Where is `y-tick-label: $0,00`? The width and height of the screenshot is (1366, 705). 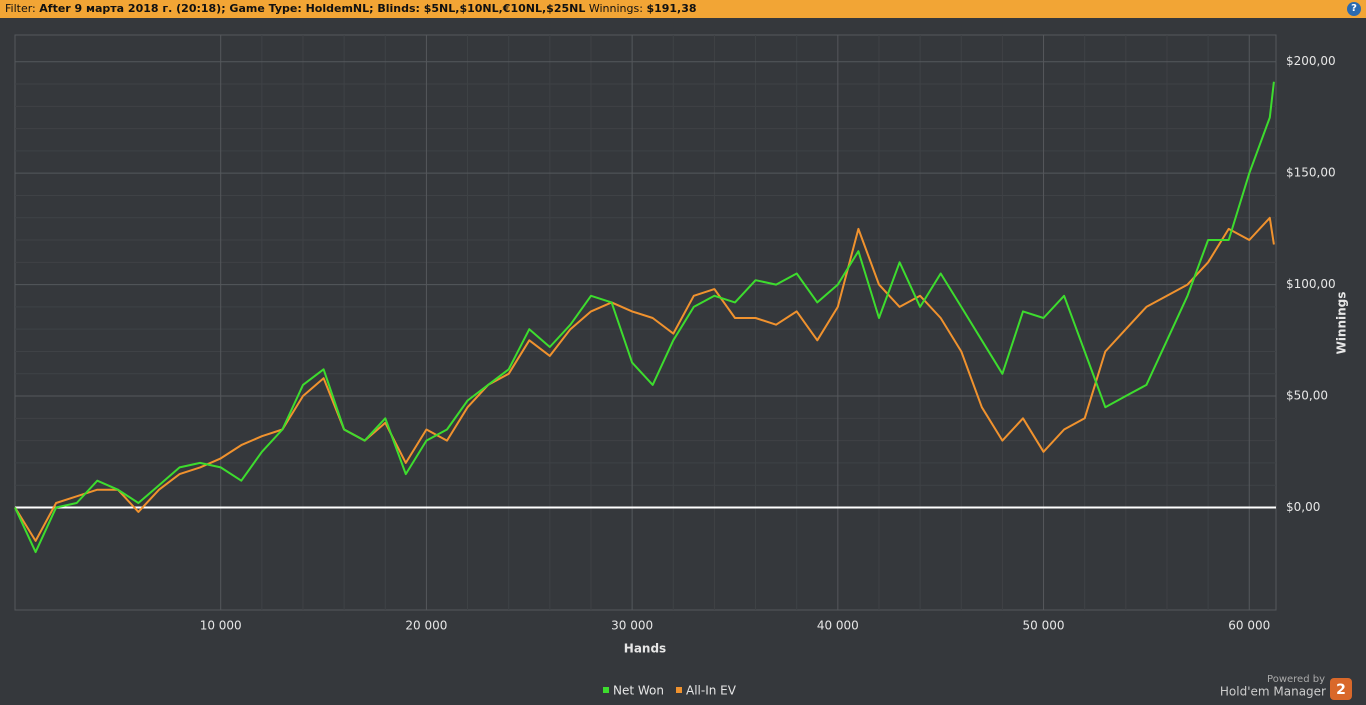
y-tick-label: $0,00 is located at coordinates (1303, 507).